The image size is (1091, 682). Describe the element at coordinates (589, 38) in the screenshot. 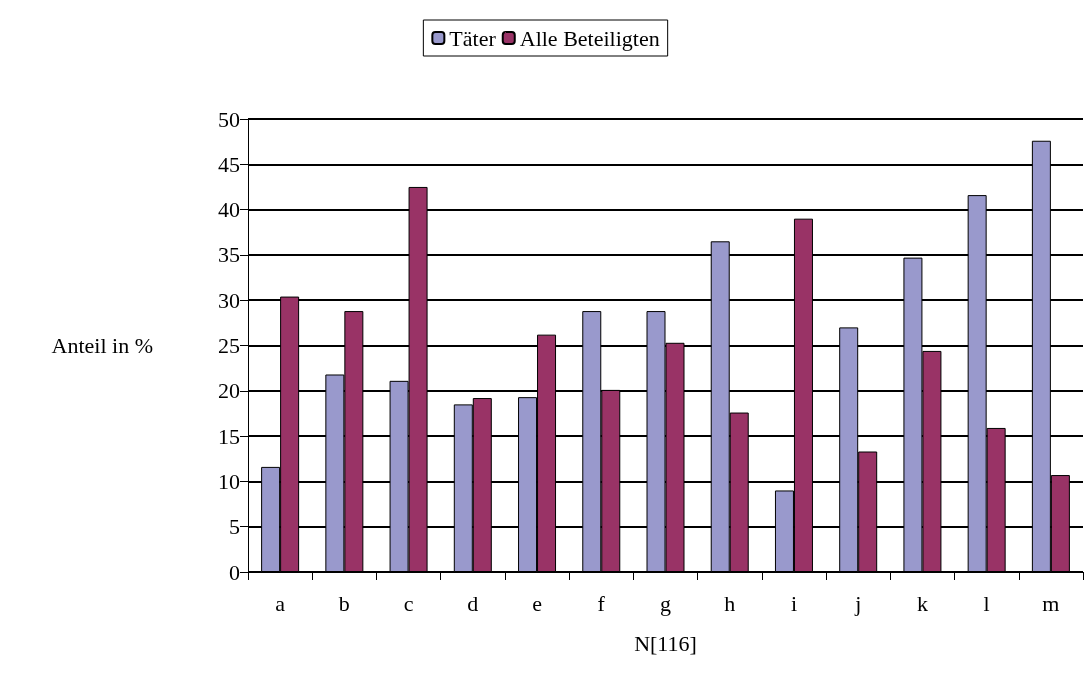

I see `legend-label: Alle Beteiligten` at that location.